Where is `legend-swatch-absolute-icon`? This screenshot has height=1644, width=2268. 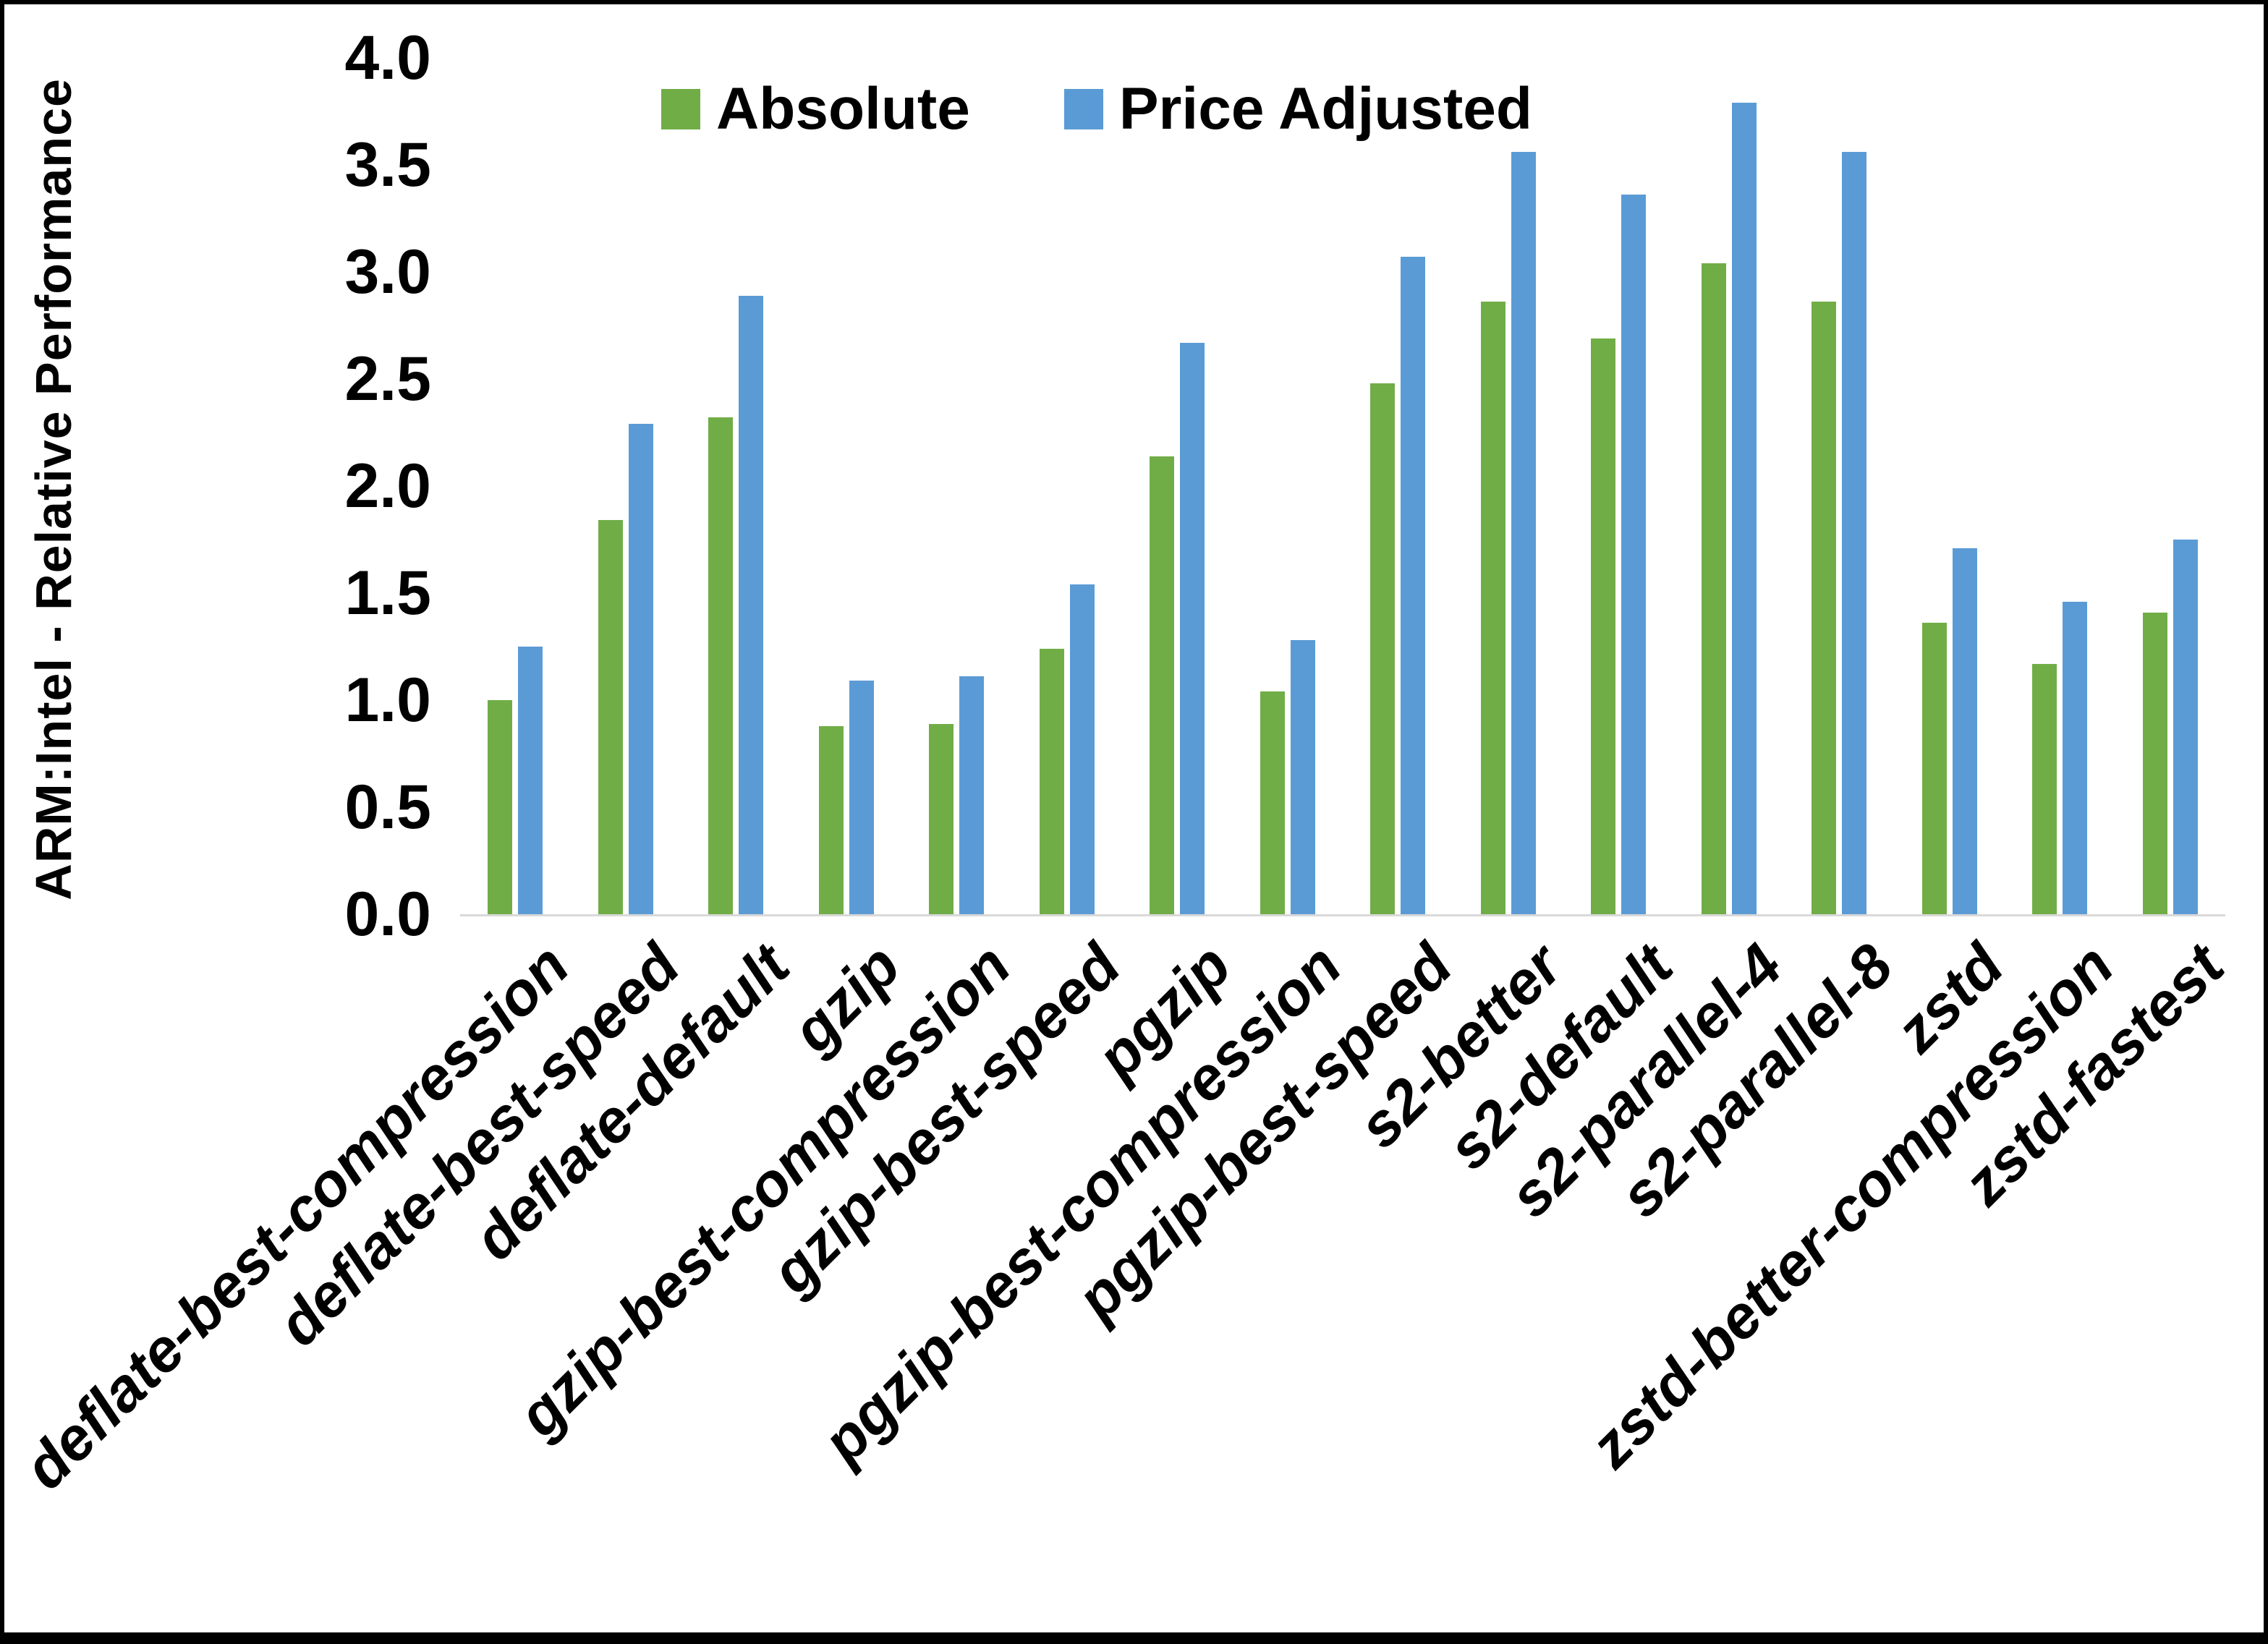 legend-swatch-absolute-icon is located at coordinates (681, 109).